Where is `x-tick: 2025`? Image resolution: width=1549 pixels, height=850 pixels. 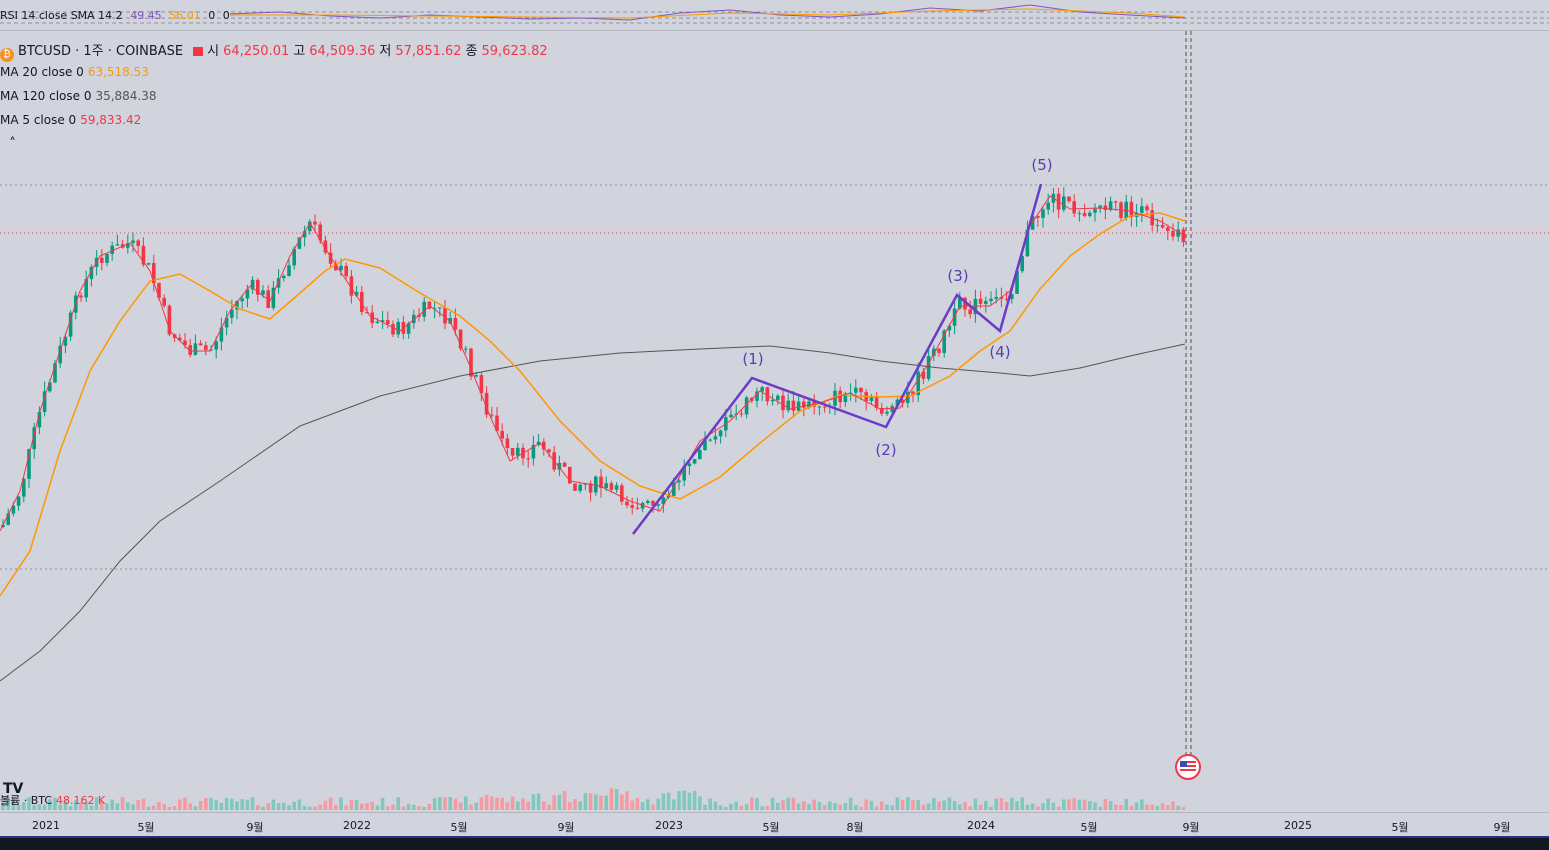 x-tick: 2025 is located at coordinates (1298, 825).